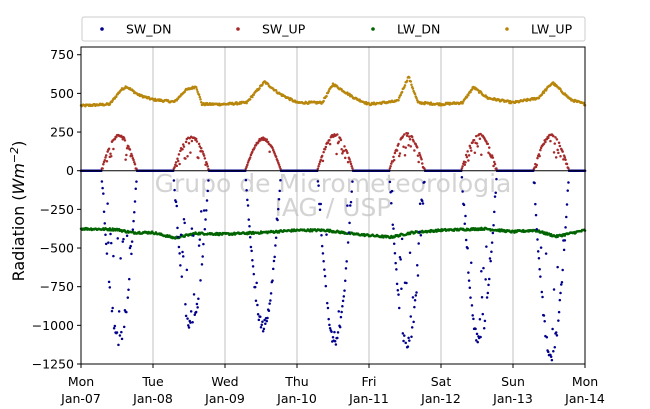  What do you see at coordinates (53, 364) in the screenshot?
I see `y-tick-label: −1250` at bounding box center [53, 364].